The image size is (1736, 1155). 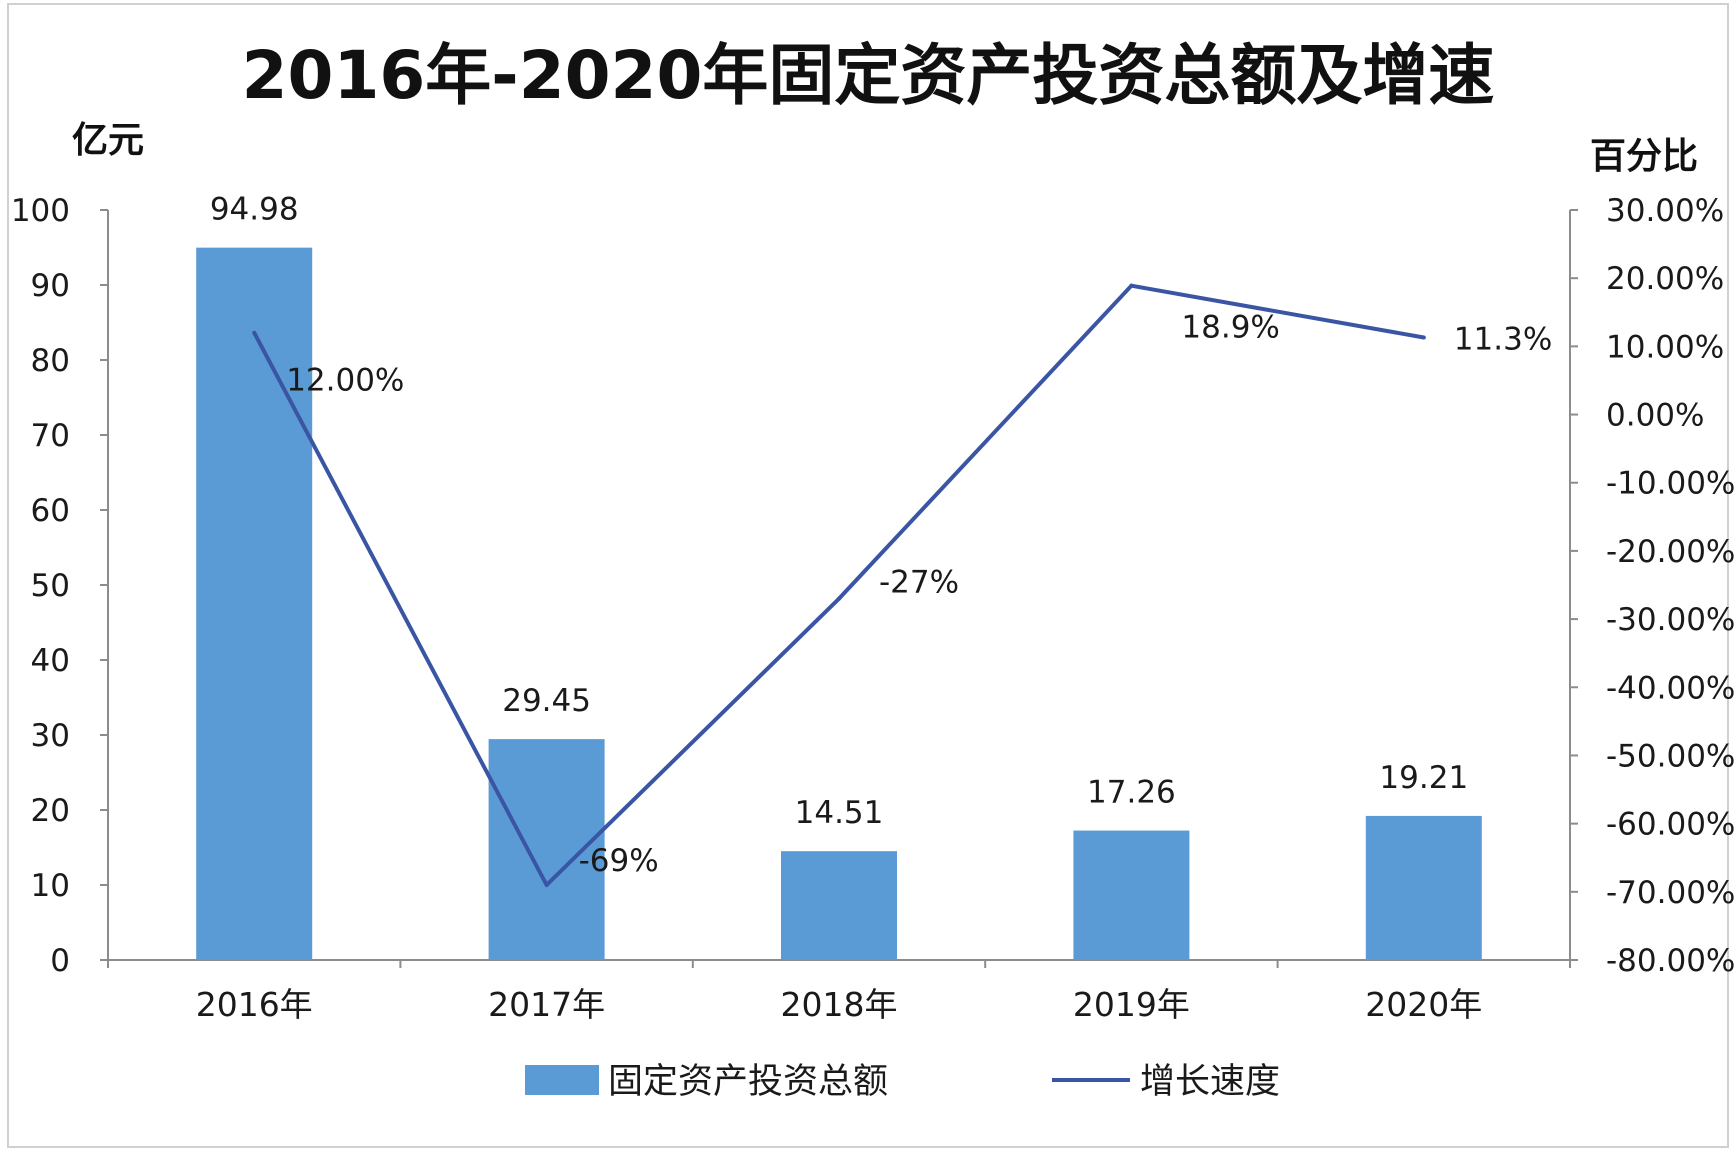 What do you see at coordinates (1230, 328) in the screenshot?
I see `growth-value-label: 18.9%` at bounding box center [1230, 328].